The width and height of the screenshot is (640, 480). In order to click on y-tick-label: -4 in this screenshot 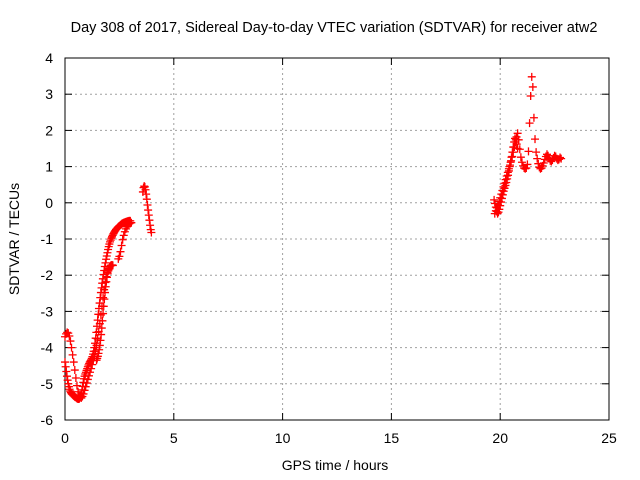, I will do `click(47, 348)`.